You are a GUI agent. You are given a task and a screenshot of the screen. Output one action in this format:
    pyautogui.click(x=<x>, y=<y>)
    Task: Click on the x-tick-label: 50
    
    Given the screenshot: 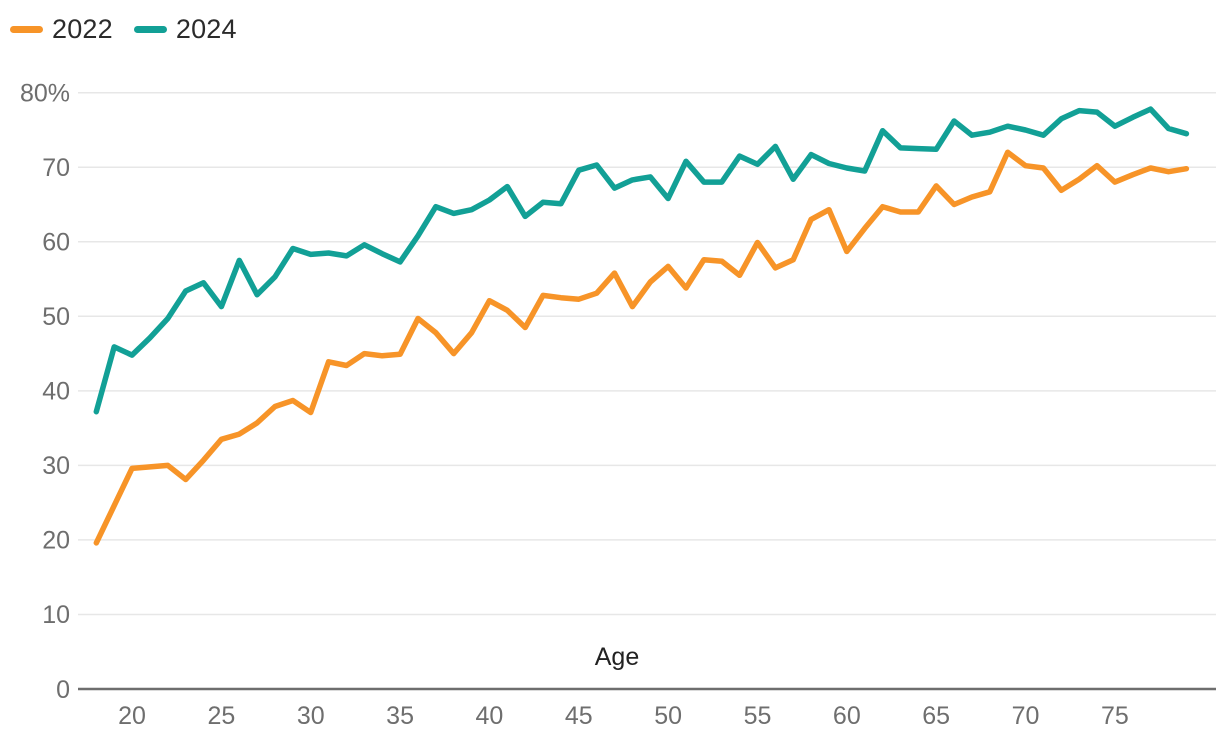 What is the action you would take?
    pyautogui.click(x=668, y=716)
    